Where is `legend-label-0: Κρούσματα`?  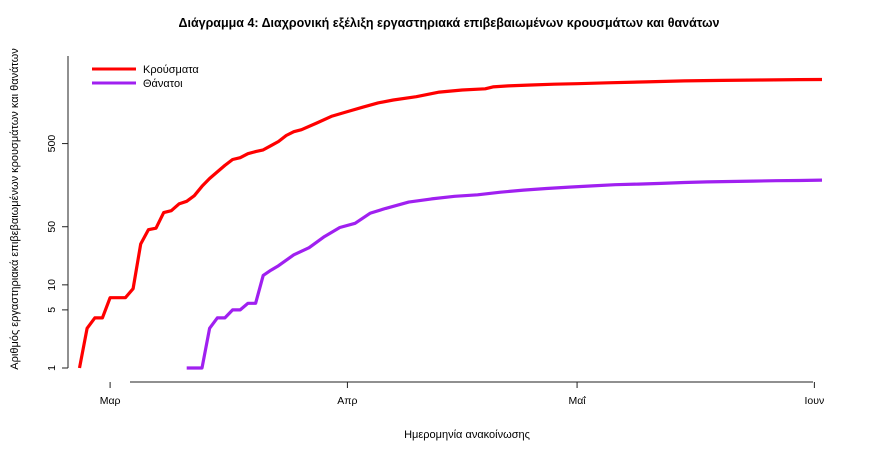 legend-label-0: Κρούσματα is located at coordinates (171, 70).